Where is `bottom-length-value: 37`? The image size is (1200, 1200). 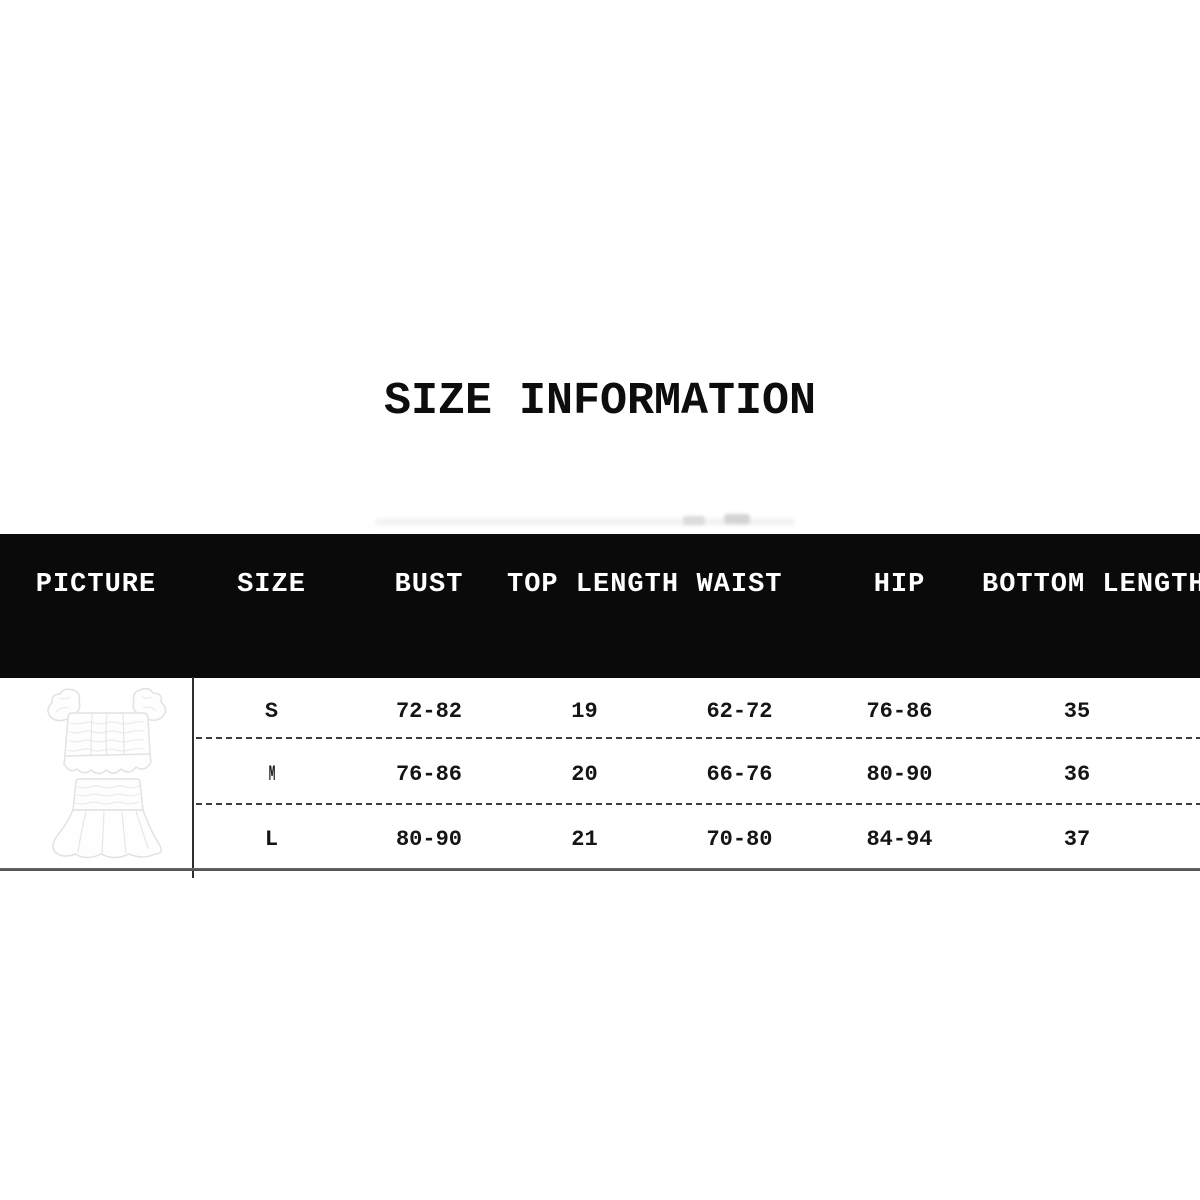 bottom-length-value: 37 is located at coordinates (1077, 839).